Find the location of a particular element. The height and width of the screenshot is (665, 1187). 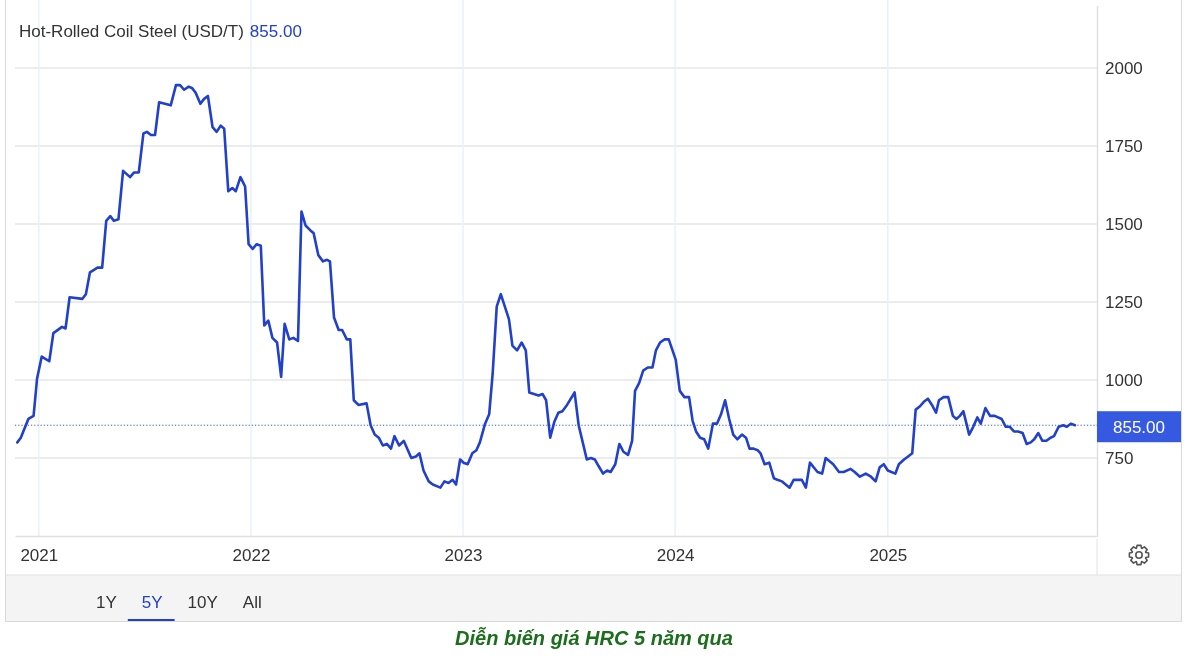

x-tick-label: 2022 is located at coordinates (251, 556).